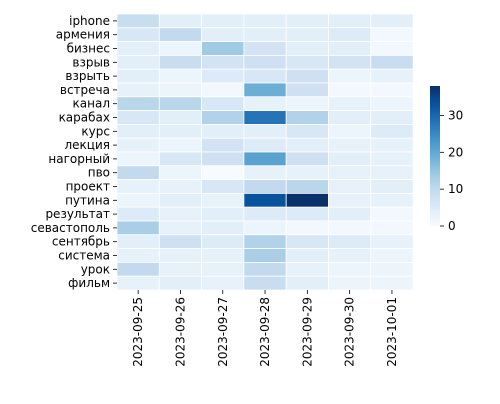 The image size is (500, 404). I want to click on y-tick-label: курс, so click(95, 131).